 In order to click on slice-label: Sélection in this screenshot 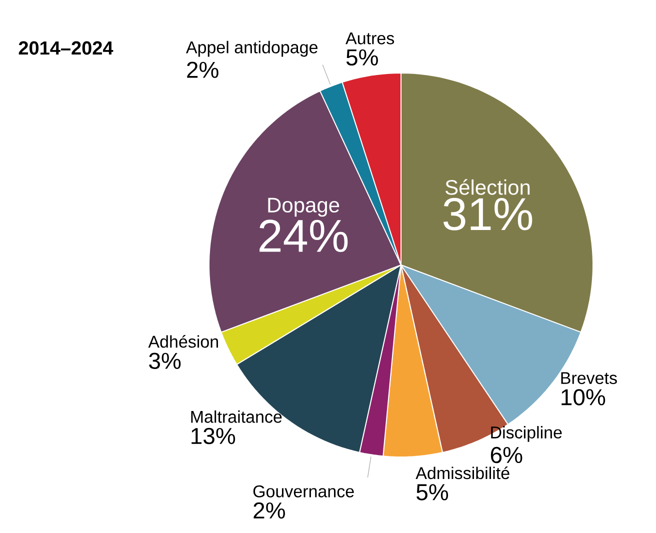, I will do `click(488, 187)`.